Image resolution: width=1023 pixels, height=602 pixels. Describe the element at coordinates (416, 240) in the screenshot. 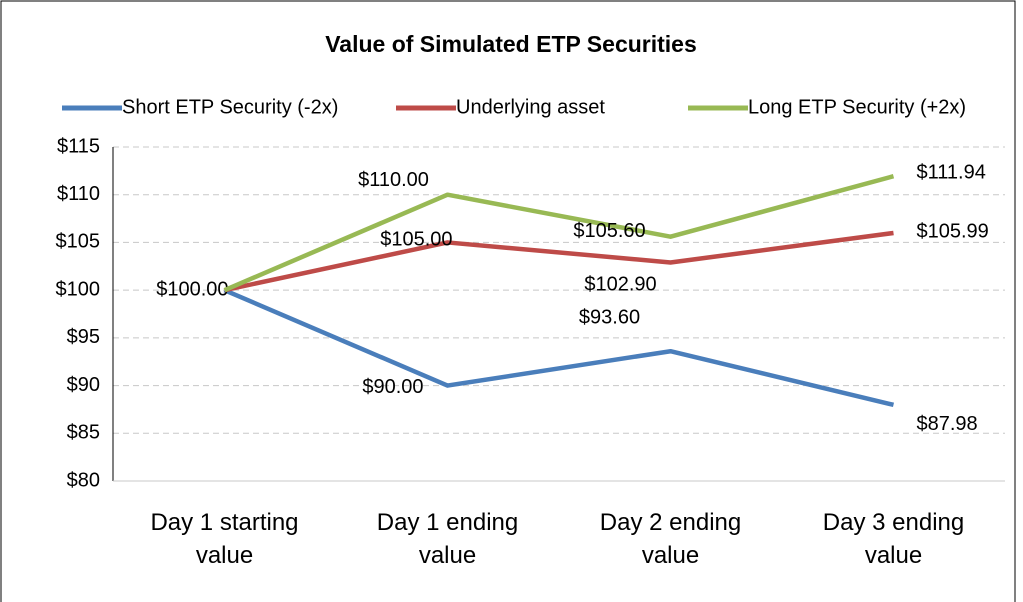

I see `data-label: $105.00` at that location.